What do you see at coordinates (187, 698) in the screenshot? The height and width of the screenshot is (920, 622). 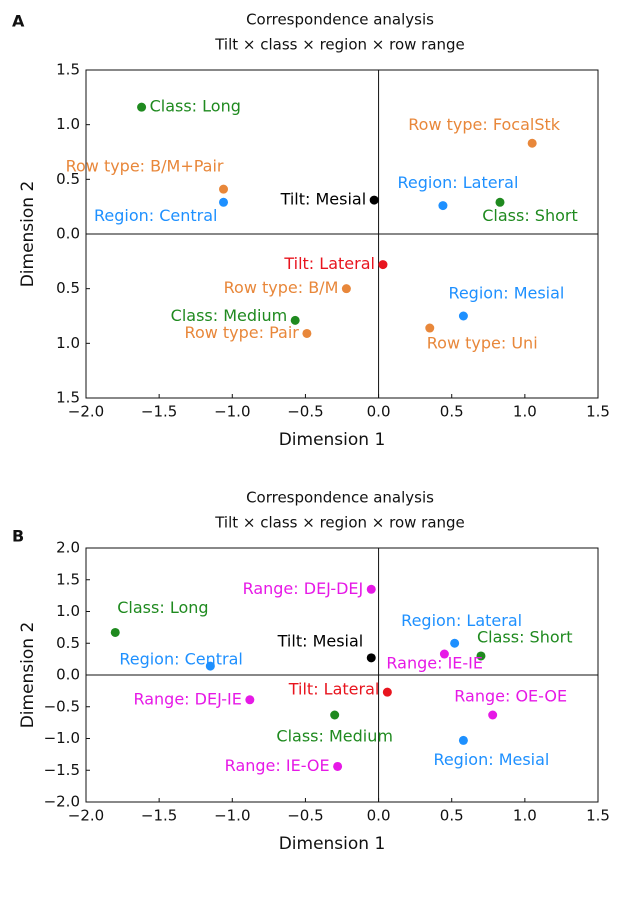 I see `point-label: Range: DEJ-IE` at bounding box center [187, 698].